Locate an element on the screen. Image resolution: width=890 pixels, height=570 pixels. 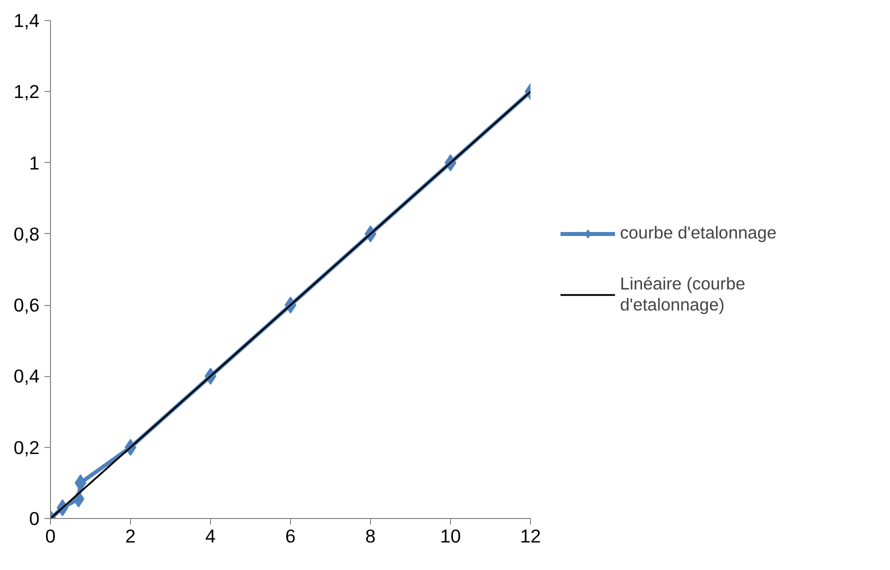
y-tick-label: 1,4 is located at coordinates (27, 20).